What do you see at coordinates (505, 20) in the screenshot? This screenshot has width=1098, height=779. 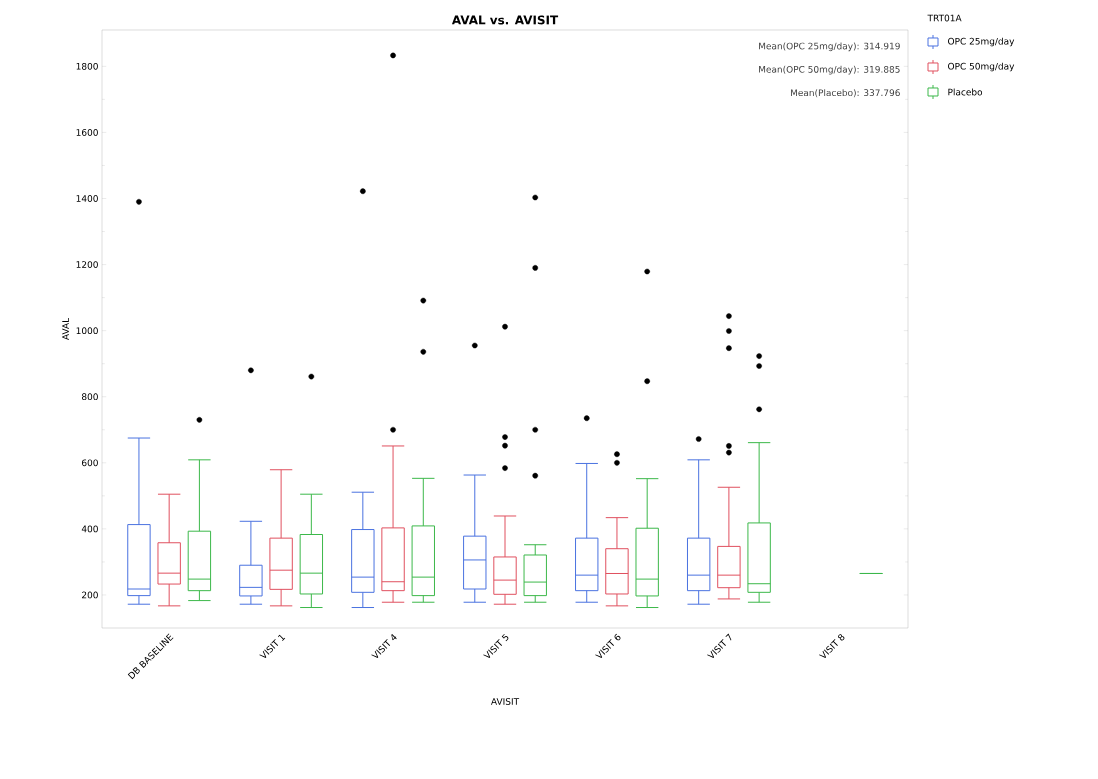 I see `chart-title: AVAL vs. AVISIT` at bounding box center [505, 20].